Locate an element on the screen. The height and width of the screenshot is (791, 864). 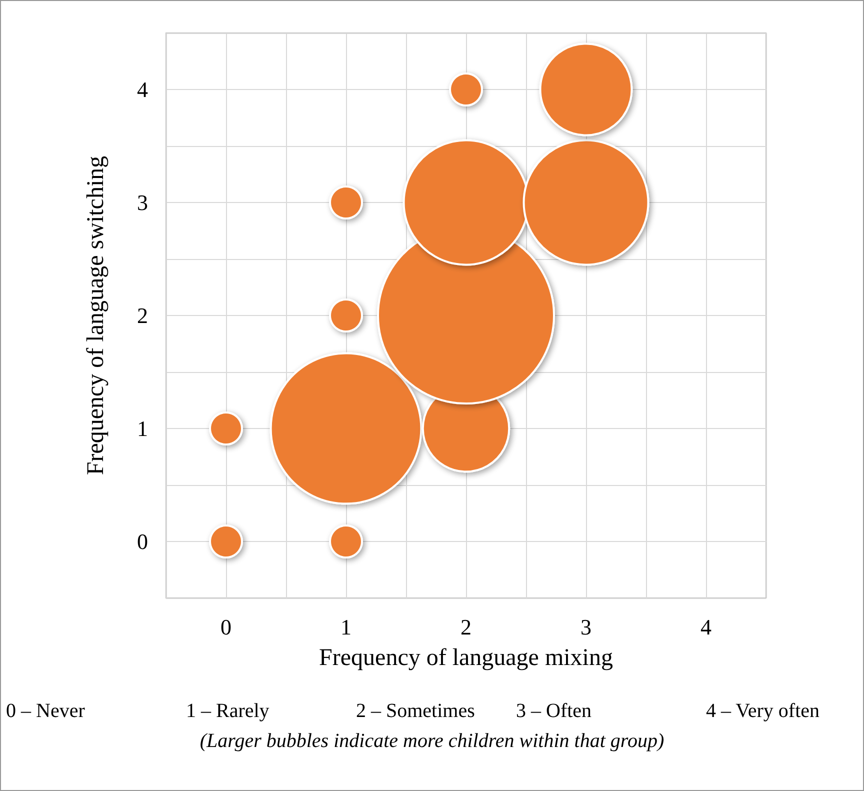
y-tick-label: 0 is located at coordinates (142, 541).